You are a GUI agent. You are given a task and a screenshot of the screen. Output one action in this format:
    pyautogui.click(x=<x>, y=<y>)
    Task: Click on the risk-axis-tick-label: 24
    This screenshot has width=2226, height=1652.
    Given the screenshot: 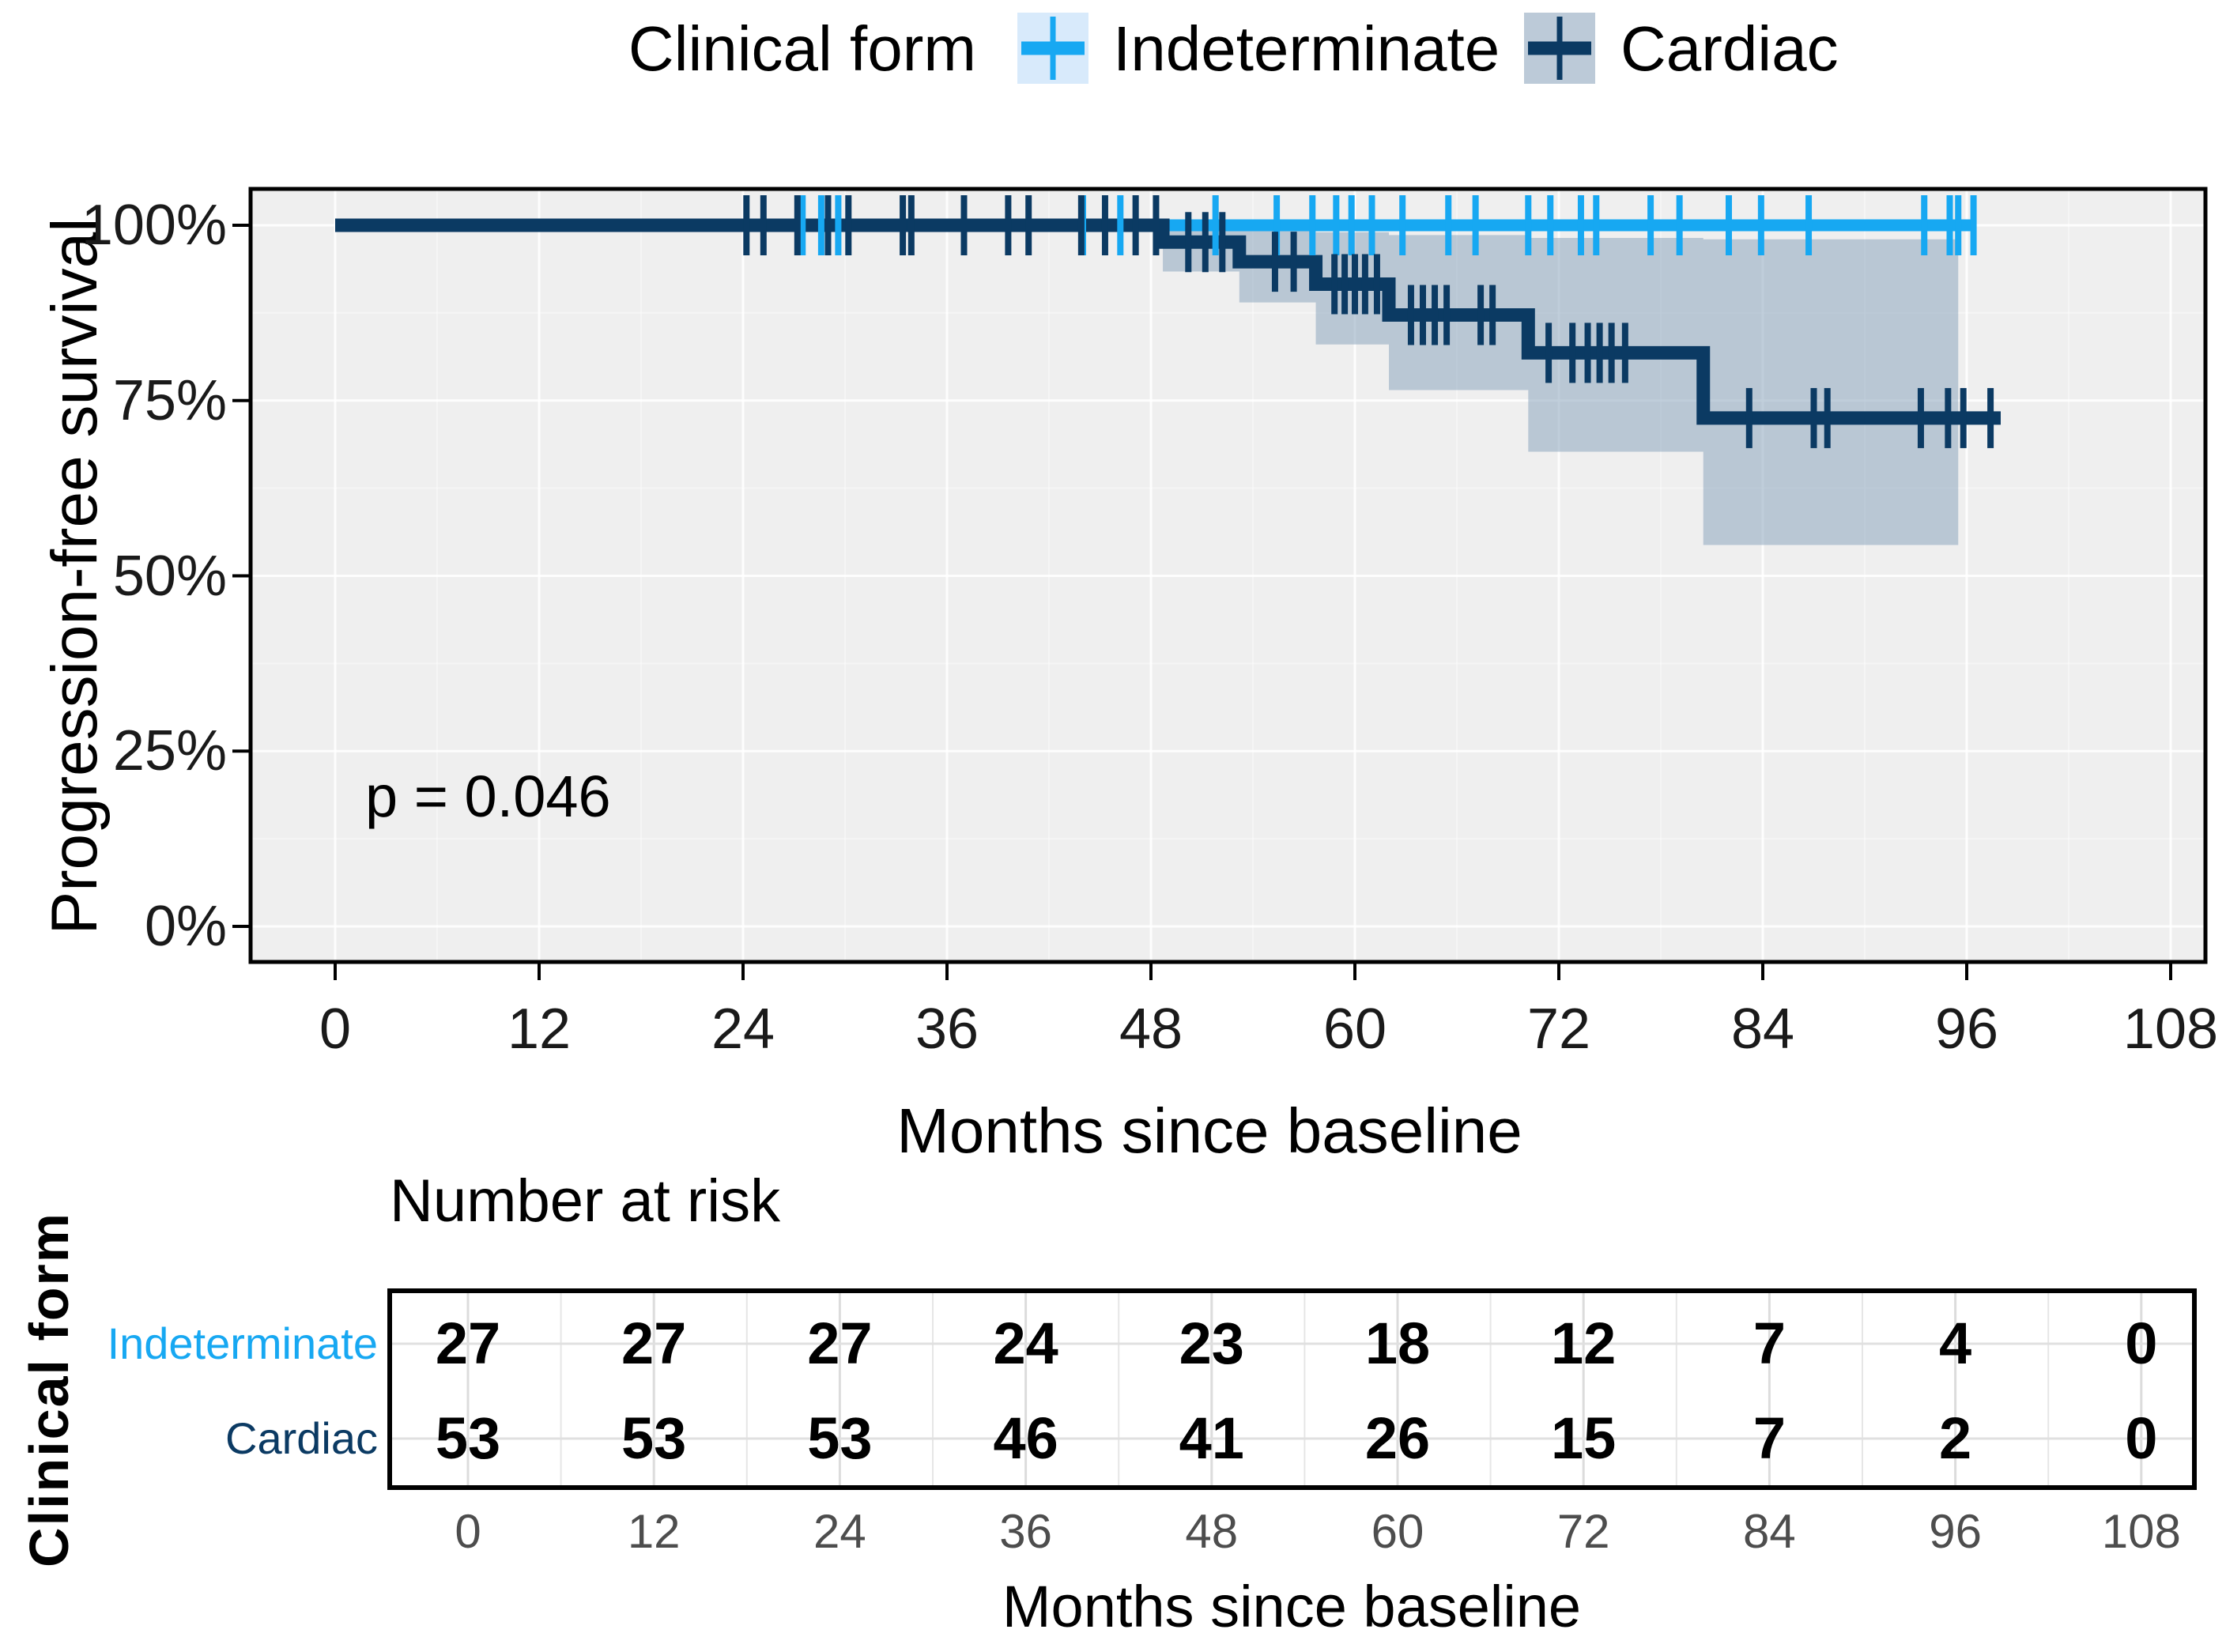 What is the action you would take?
    pyautogui.click(x=840, y=1531)
    